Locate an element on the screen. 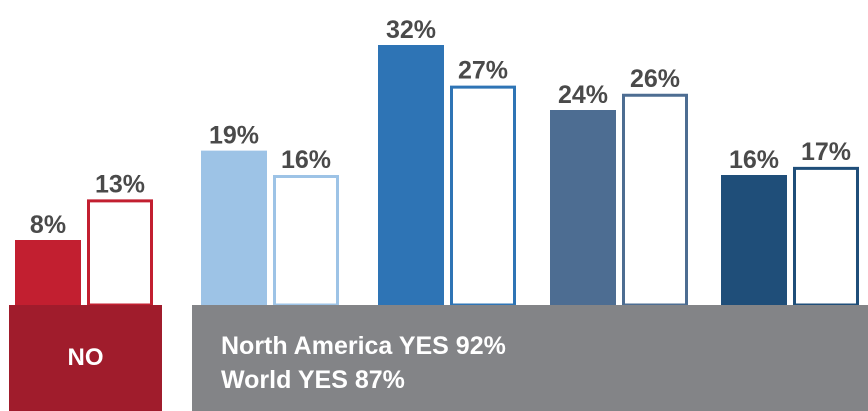 The image size is (868, 411). world-yes-label: World YES 87% is located at coordinates (313, 380).